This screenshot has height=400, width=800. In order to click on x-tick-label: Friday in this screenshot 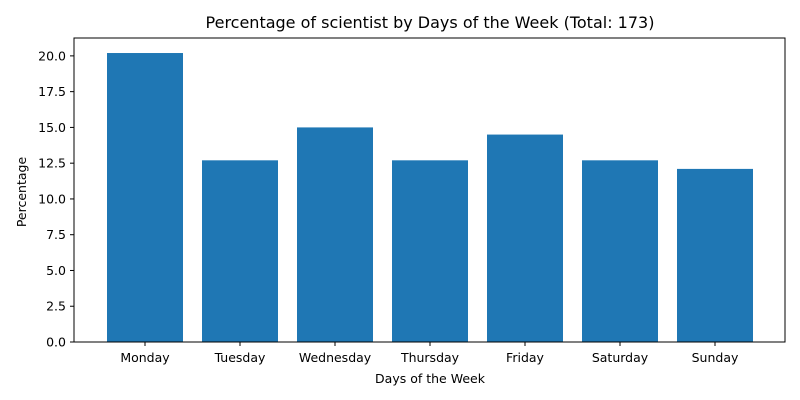, I will do `click(525, 357)`.